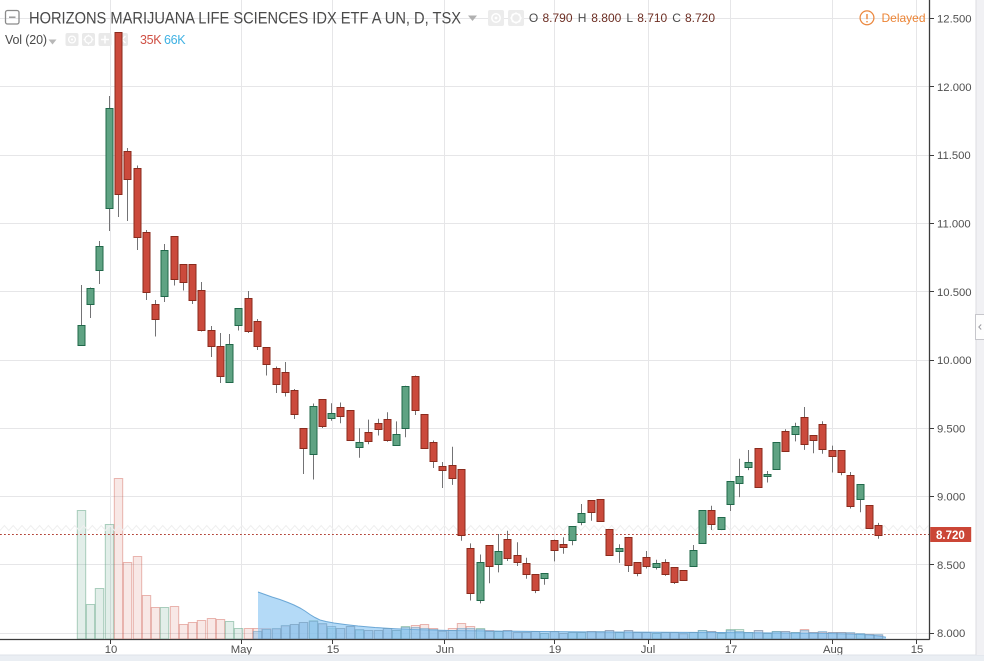 Image resolution: width=984 pixels, height=666 pixels. Describe the element at coordinates (111, 650) in the screenshot. I see `svg-text: 10` at that location.